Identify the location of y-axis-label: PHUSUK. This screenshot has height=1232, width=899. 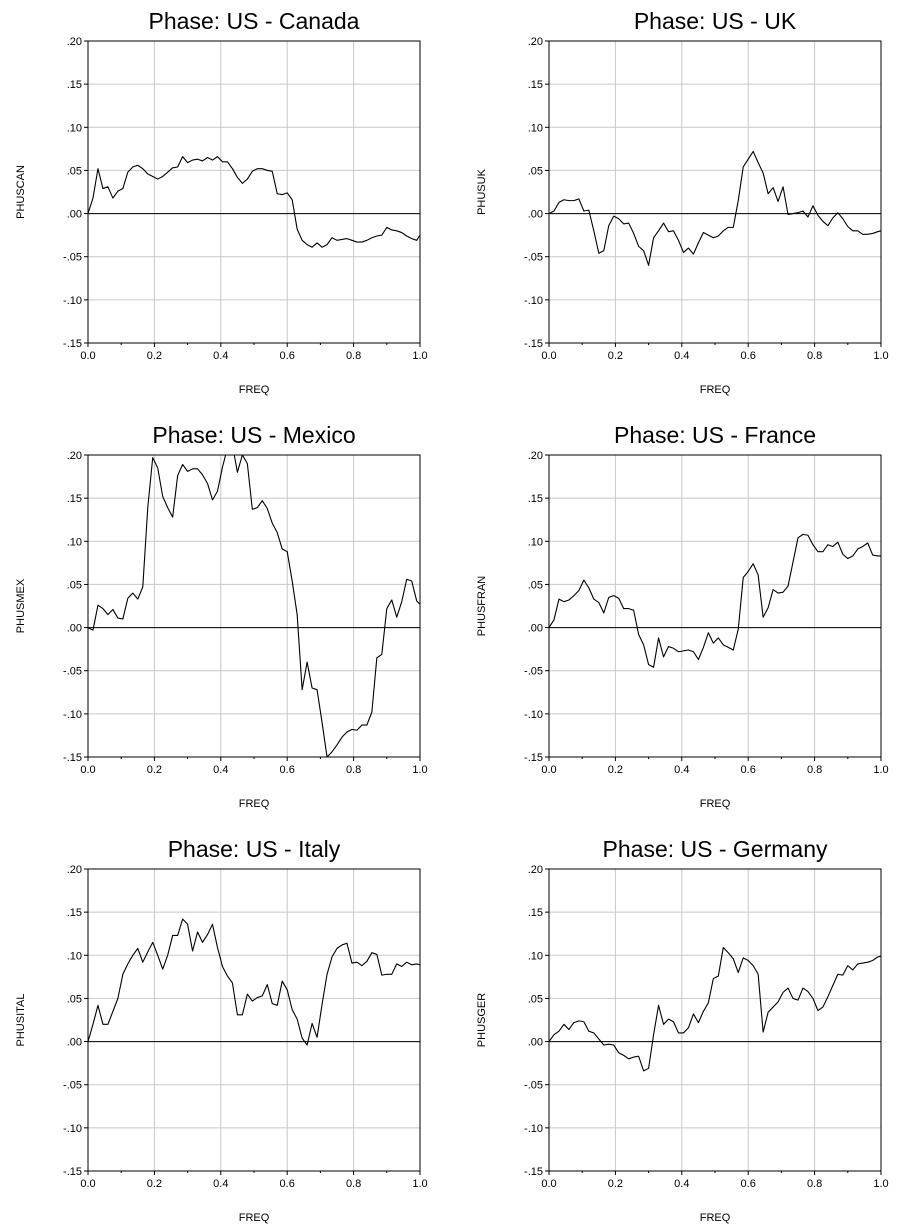
(482, 191).